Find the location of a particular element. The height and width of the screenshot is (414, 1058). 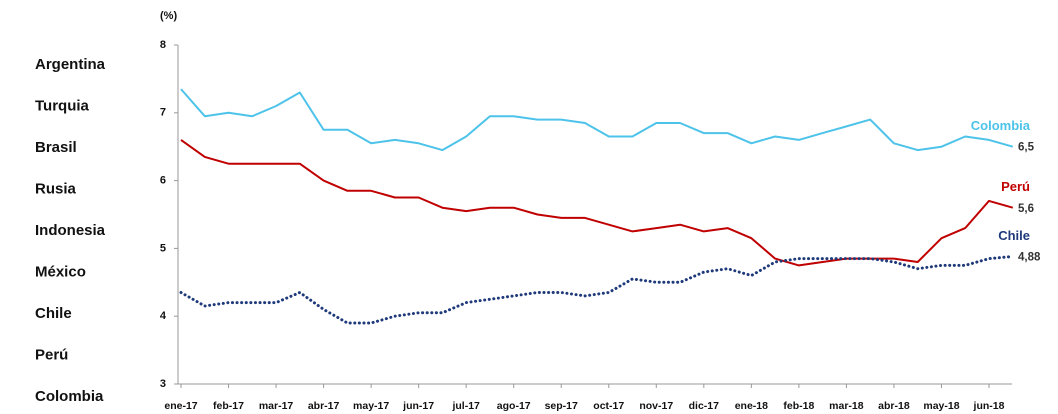

end-value-label: 4,88 is located at coordinates (1029, 258).